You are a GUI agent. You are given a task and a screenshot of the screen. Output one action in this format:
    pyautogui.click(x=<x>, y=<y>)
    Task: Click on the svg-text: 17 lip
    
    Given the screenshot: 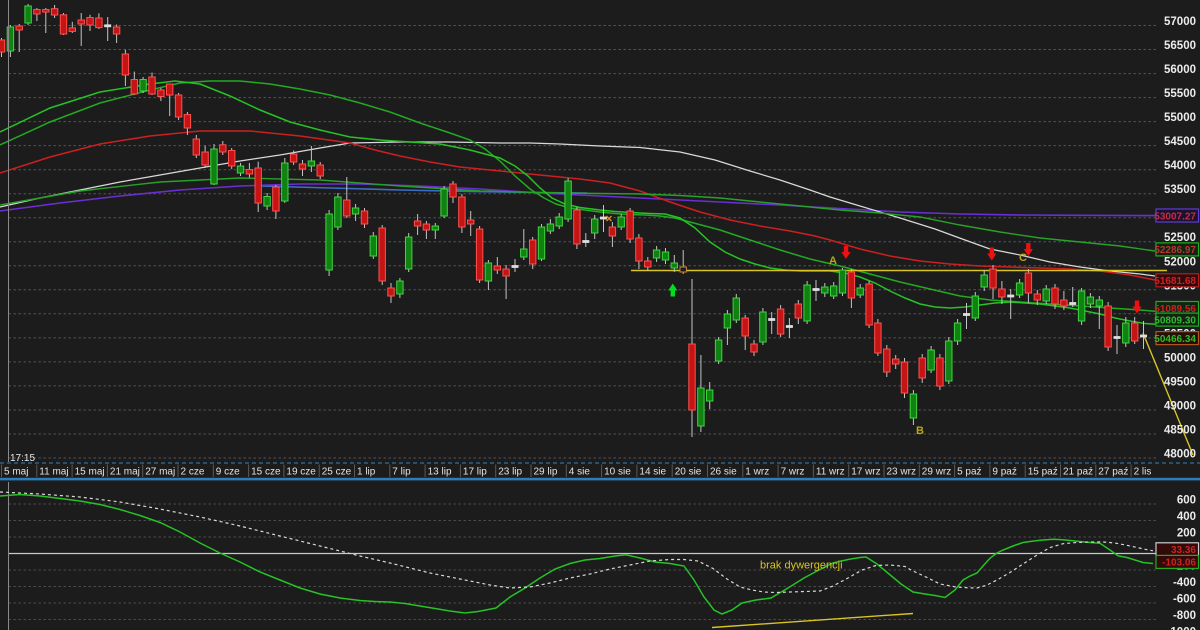 What is the action you would take?
    pyautogui.click(x=475, y=472)
    